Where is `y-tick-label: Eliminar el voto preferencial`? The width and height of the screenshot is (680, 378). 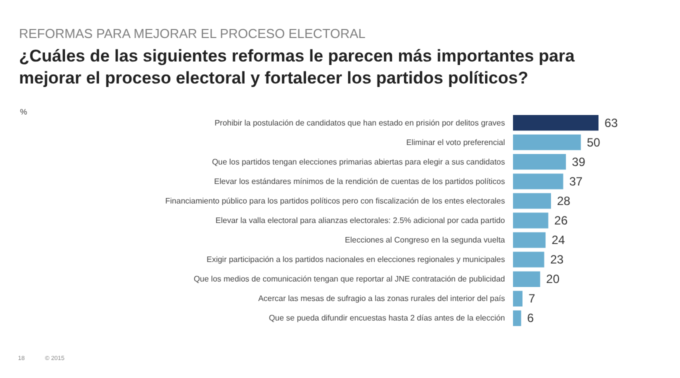 y-tick-label: Eliminar el voto preferencial is located at coordinates (456, 142).